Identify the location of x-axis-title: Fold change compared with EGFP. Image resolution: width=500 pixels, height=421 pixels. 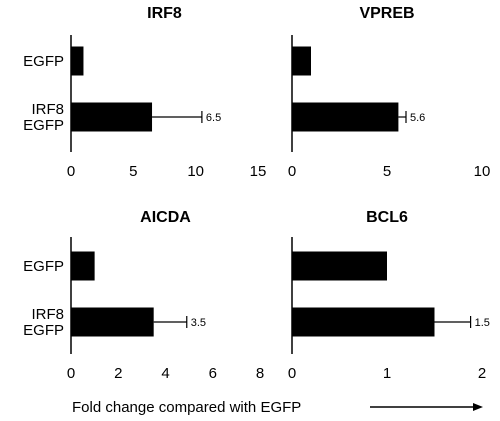
(186, 407).